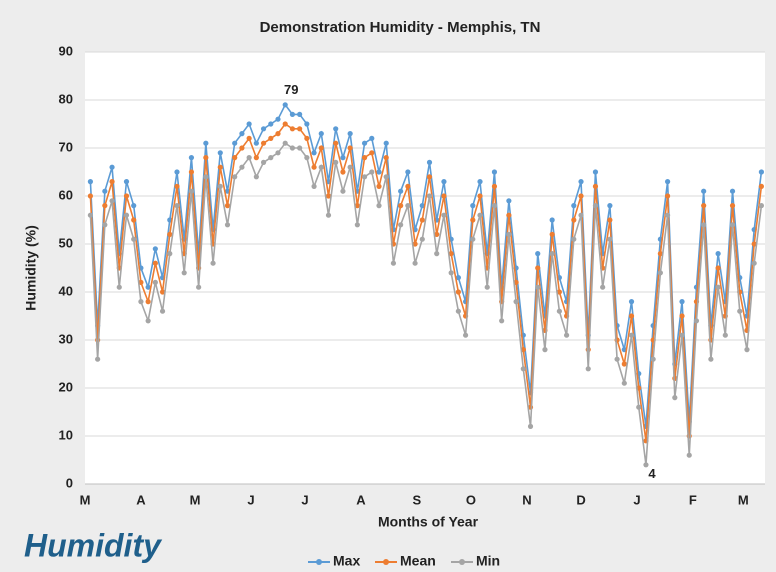 This screenshot has width=776, height=572. I want to click on annotation: 4, so click(652, 473).